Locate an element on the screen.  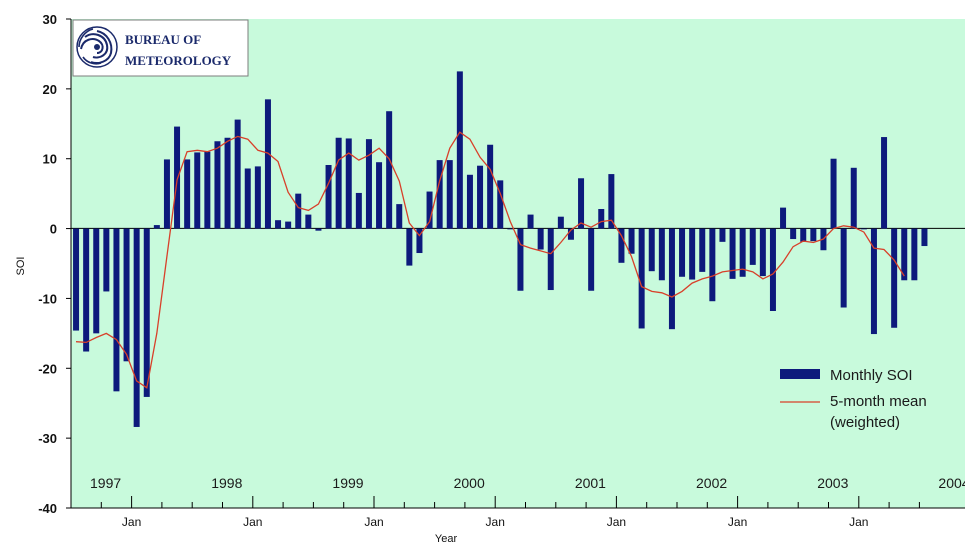
legend-monthly-label: Monthly SOI is located at coordinates (871, 375).